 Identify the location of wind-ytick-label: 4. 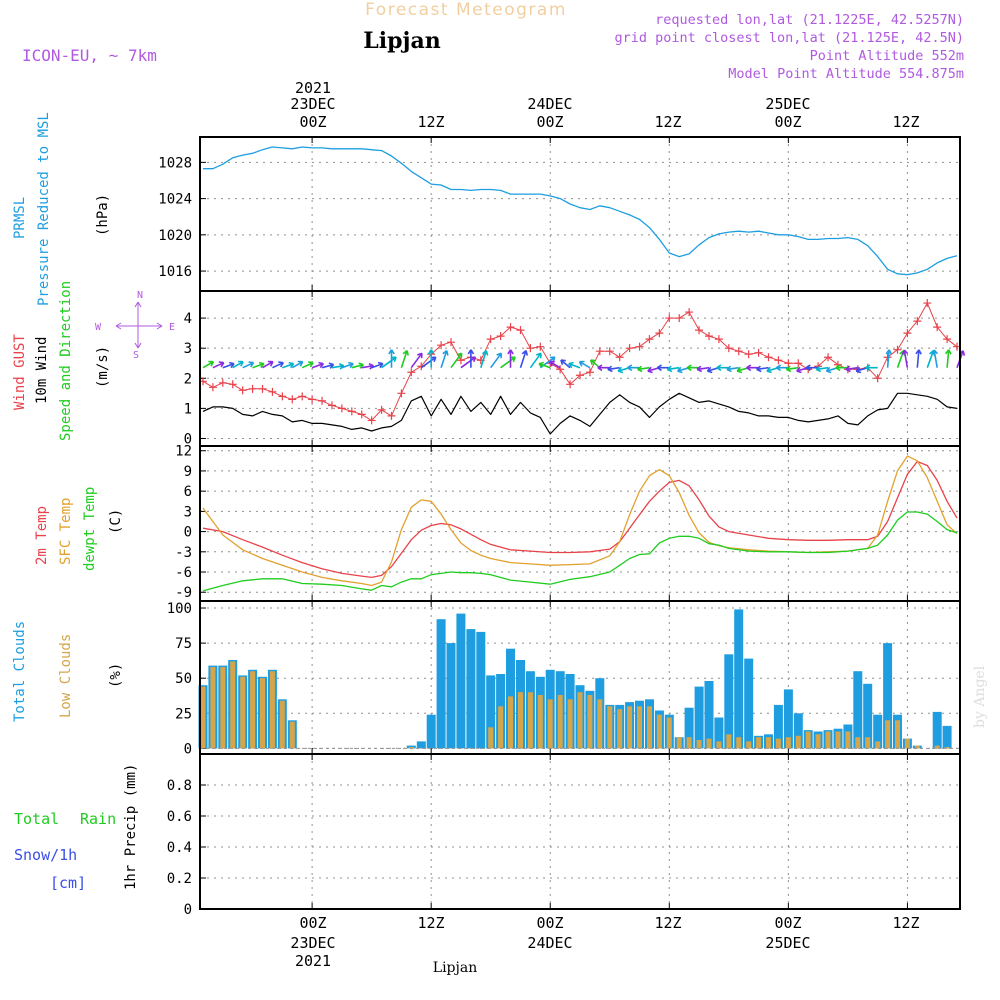
(188, 319).